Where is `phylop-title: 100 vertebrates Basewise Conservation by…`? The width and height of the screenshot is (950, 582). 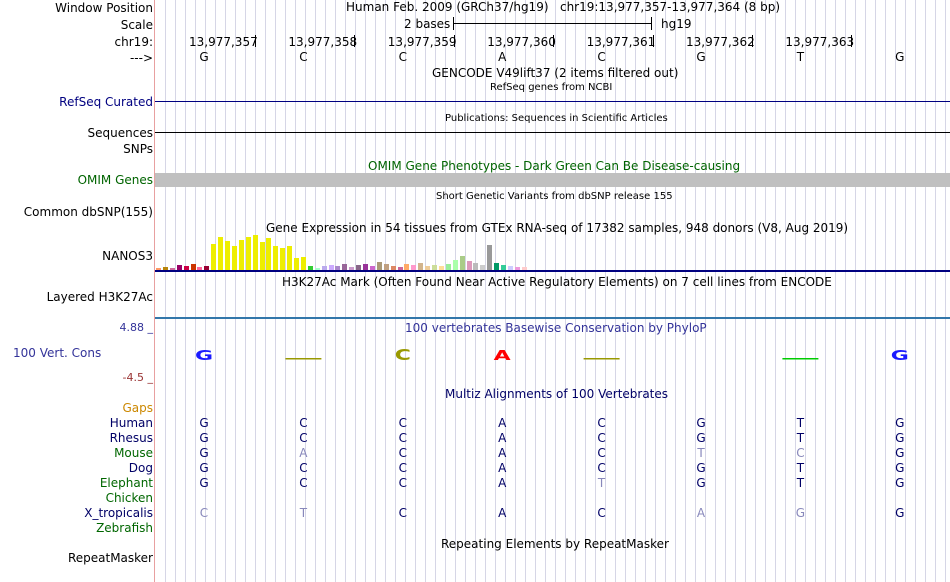
phylop-title: 100 vertebrates Basewise Conservation by… is located at coordinates (556, 328).